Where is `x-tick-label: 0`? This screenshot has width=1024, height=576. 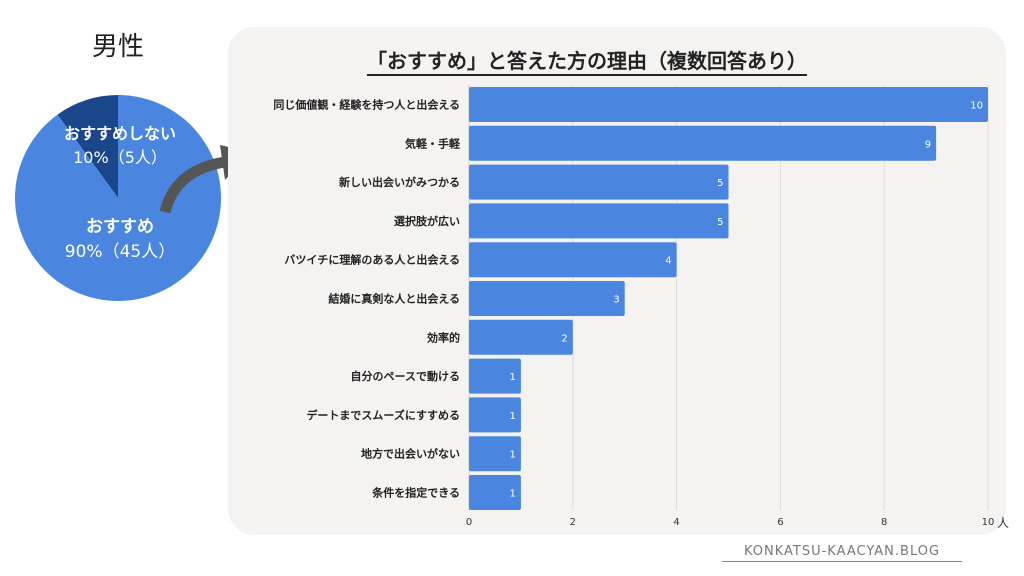 x-tick-label: 0 is located at coordinates (469, 522).